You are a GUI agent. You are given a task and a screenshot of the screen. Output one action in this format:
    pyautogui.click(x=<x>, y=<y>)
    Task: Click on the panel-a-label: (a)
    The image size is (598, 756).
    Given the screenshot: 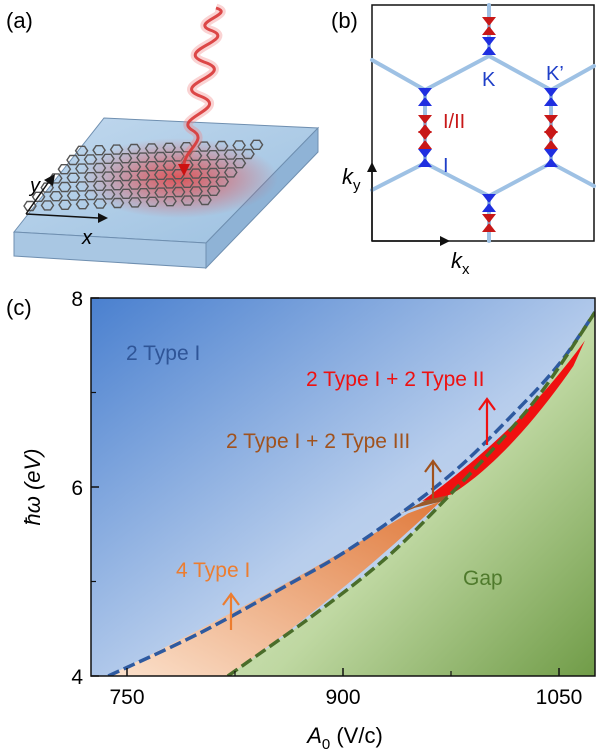 What is the action you would take?
    pyautogui.click(x=19, y=20)
    